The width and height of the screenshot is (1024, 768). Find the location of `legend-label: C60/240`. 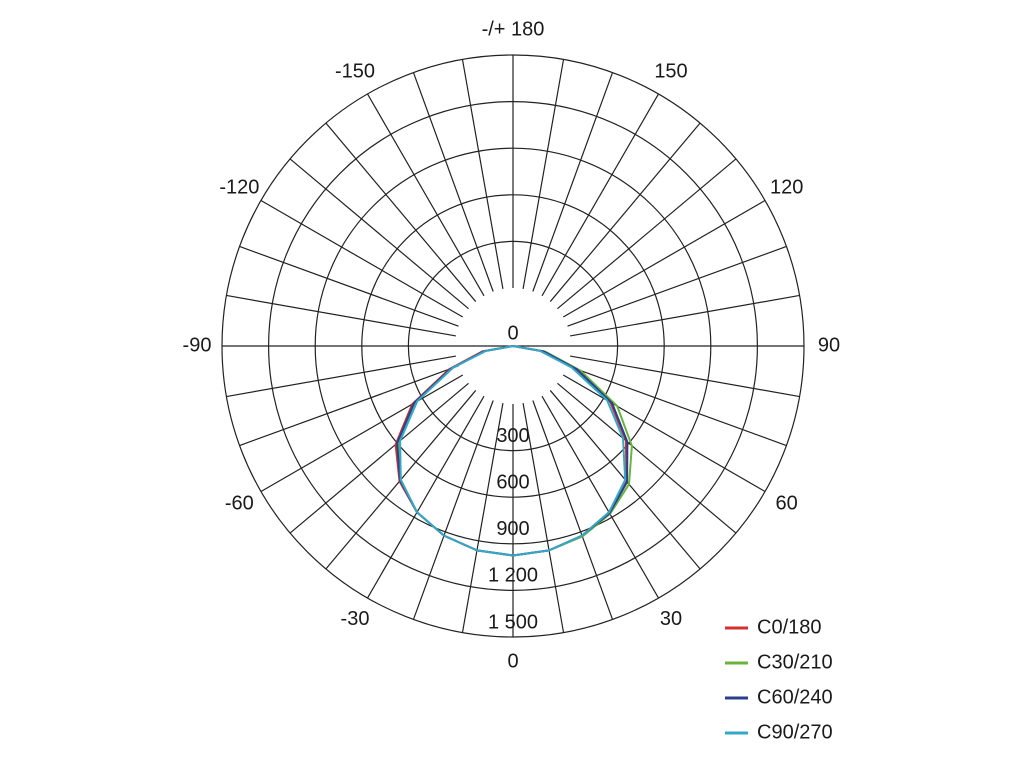

legend-label: C60/240 is located at coordinates (795, 697).